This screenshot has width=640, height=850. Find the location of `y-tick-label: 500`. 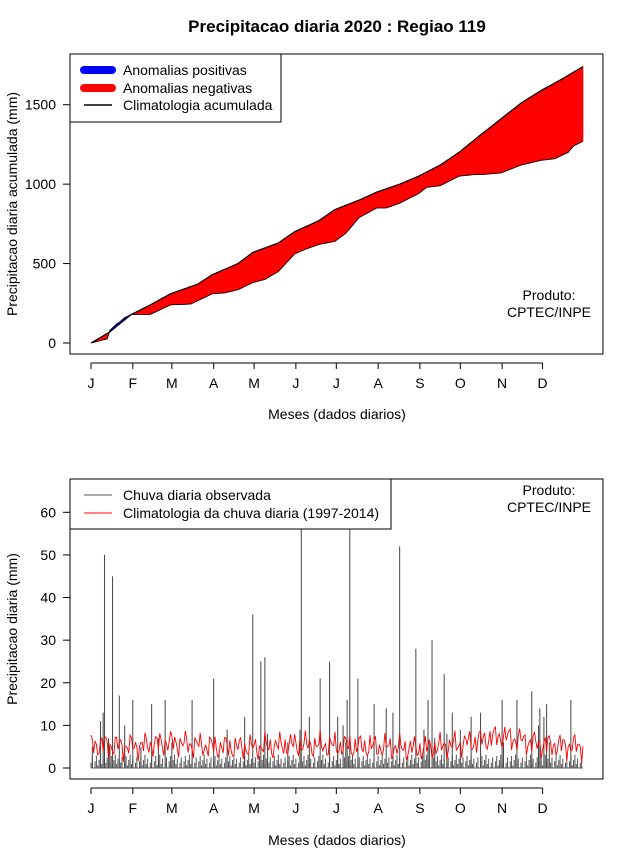

y-tick-label: 500 is located at coordinates (45, 264).